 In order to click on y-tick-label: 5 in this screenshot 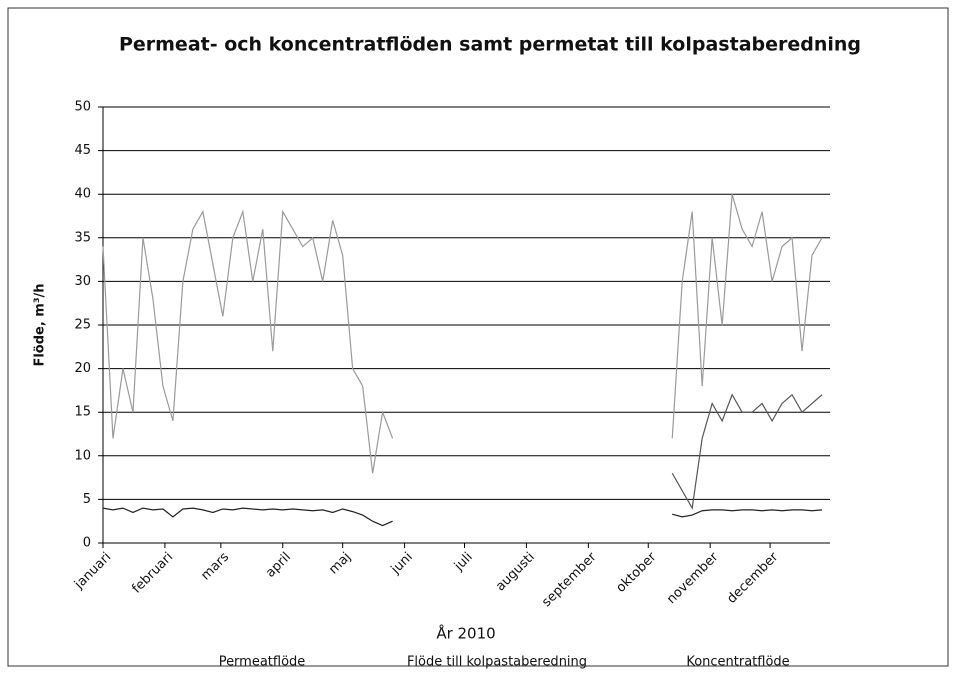, I will do `click(87, 499)`.